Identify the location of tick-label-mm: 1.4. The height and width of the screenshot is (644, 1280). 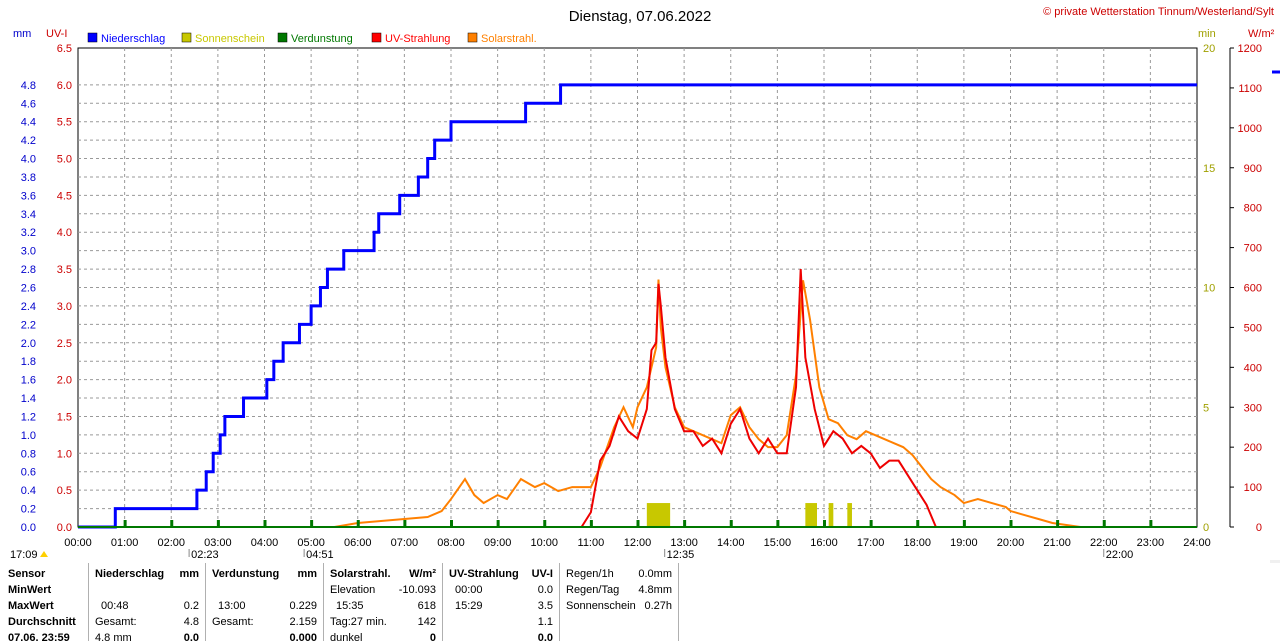
(28, 399).